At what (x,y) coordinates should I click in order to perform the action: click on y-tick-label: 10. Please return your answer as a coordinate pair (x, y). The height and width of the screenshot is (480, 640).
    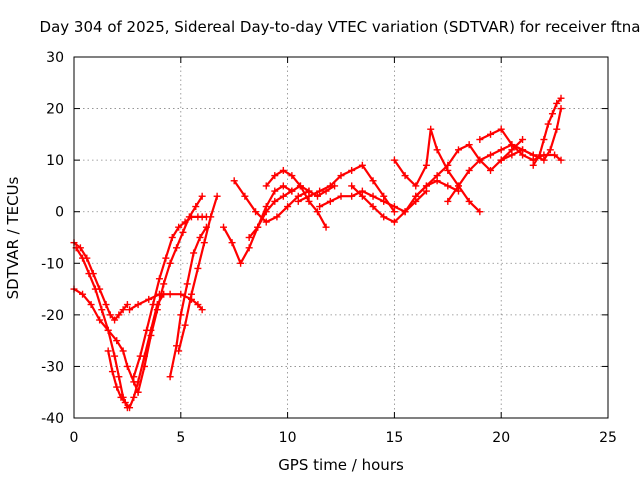
    Looking at the image, I should click on (55, 161).